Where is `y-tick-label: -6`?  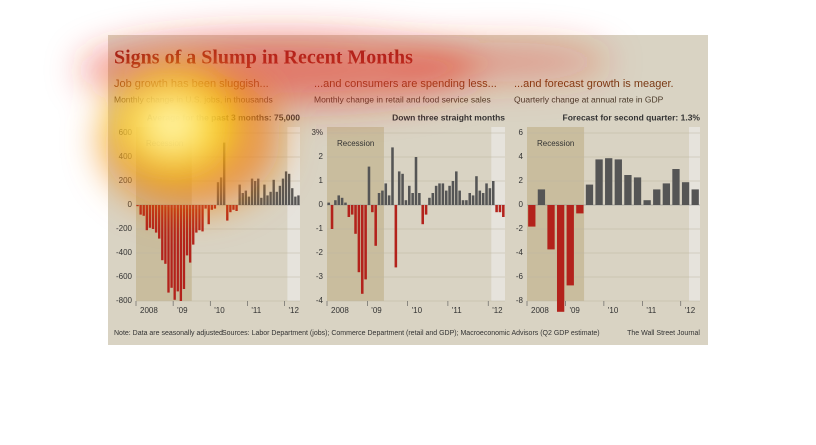 y-tick-label: -6 is located at coordinates (520, 276).